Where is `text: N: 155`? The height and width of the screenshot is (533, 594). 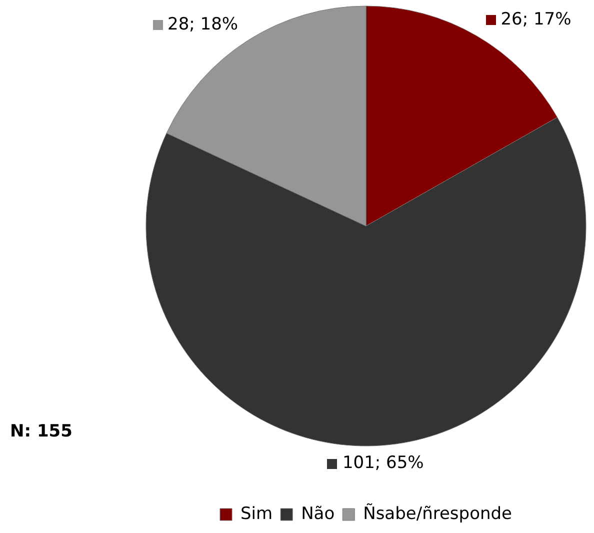
text: N: 155 is located at coordinates (41, 431).